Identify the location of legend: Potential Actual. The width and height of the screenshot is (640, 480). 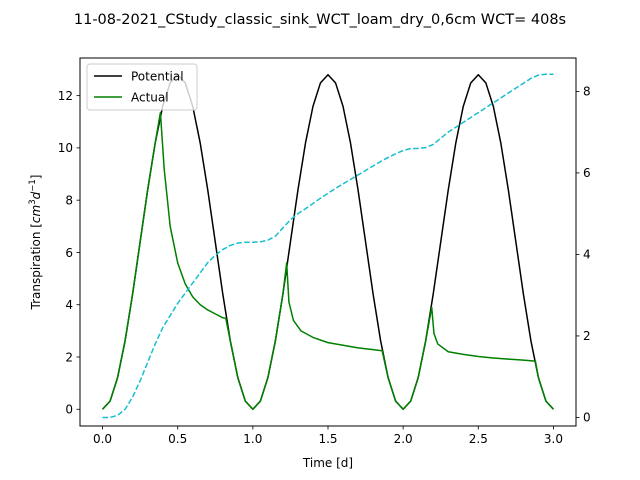
(142, 87).